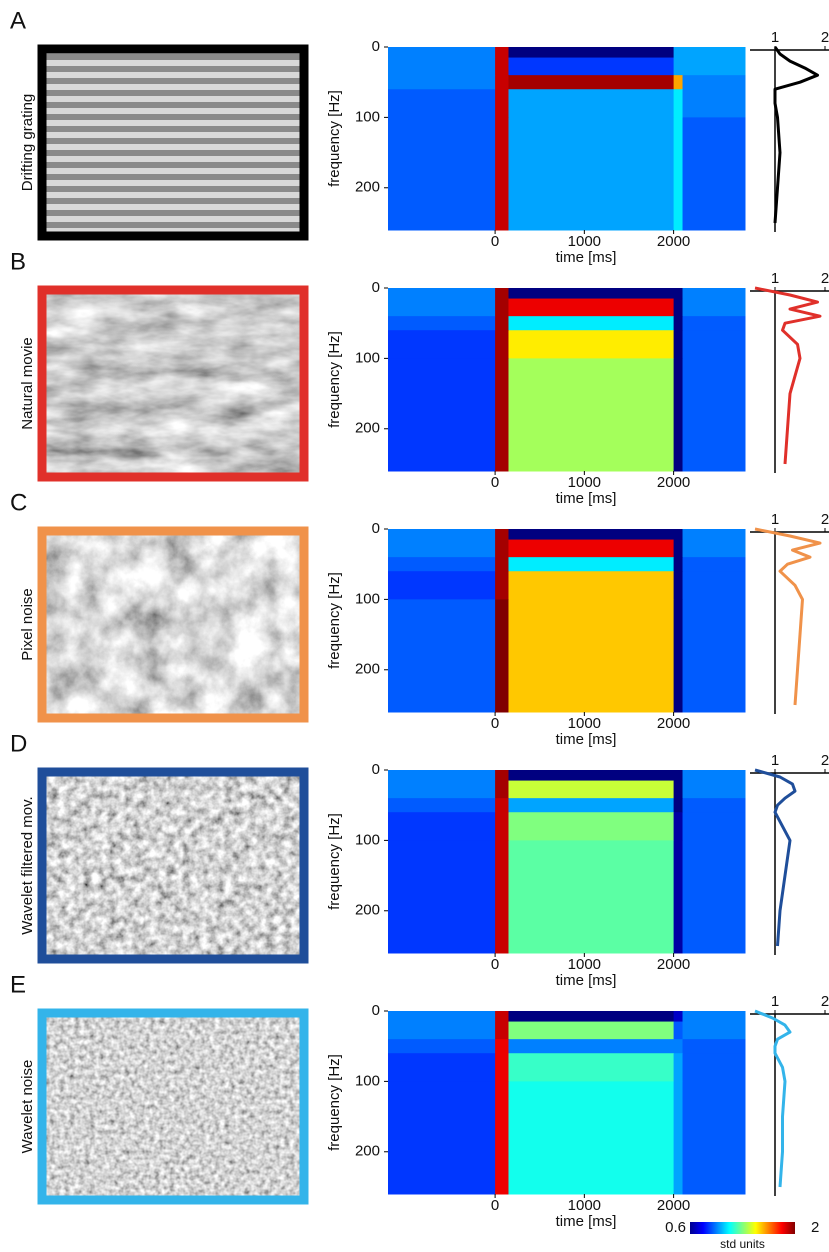  I want to click on stimulus-label: Natural movie, so click(27, 383).